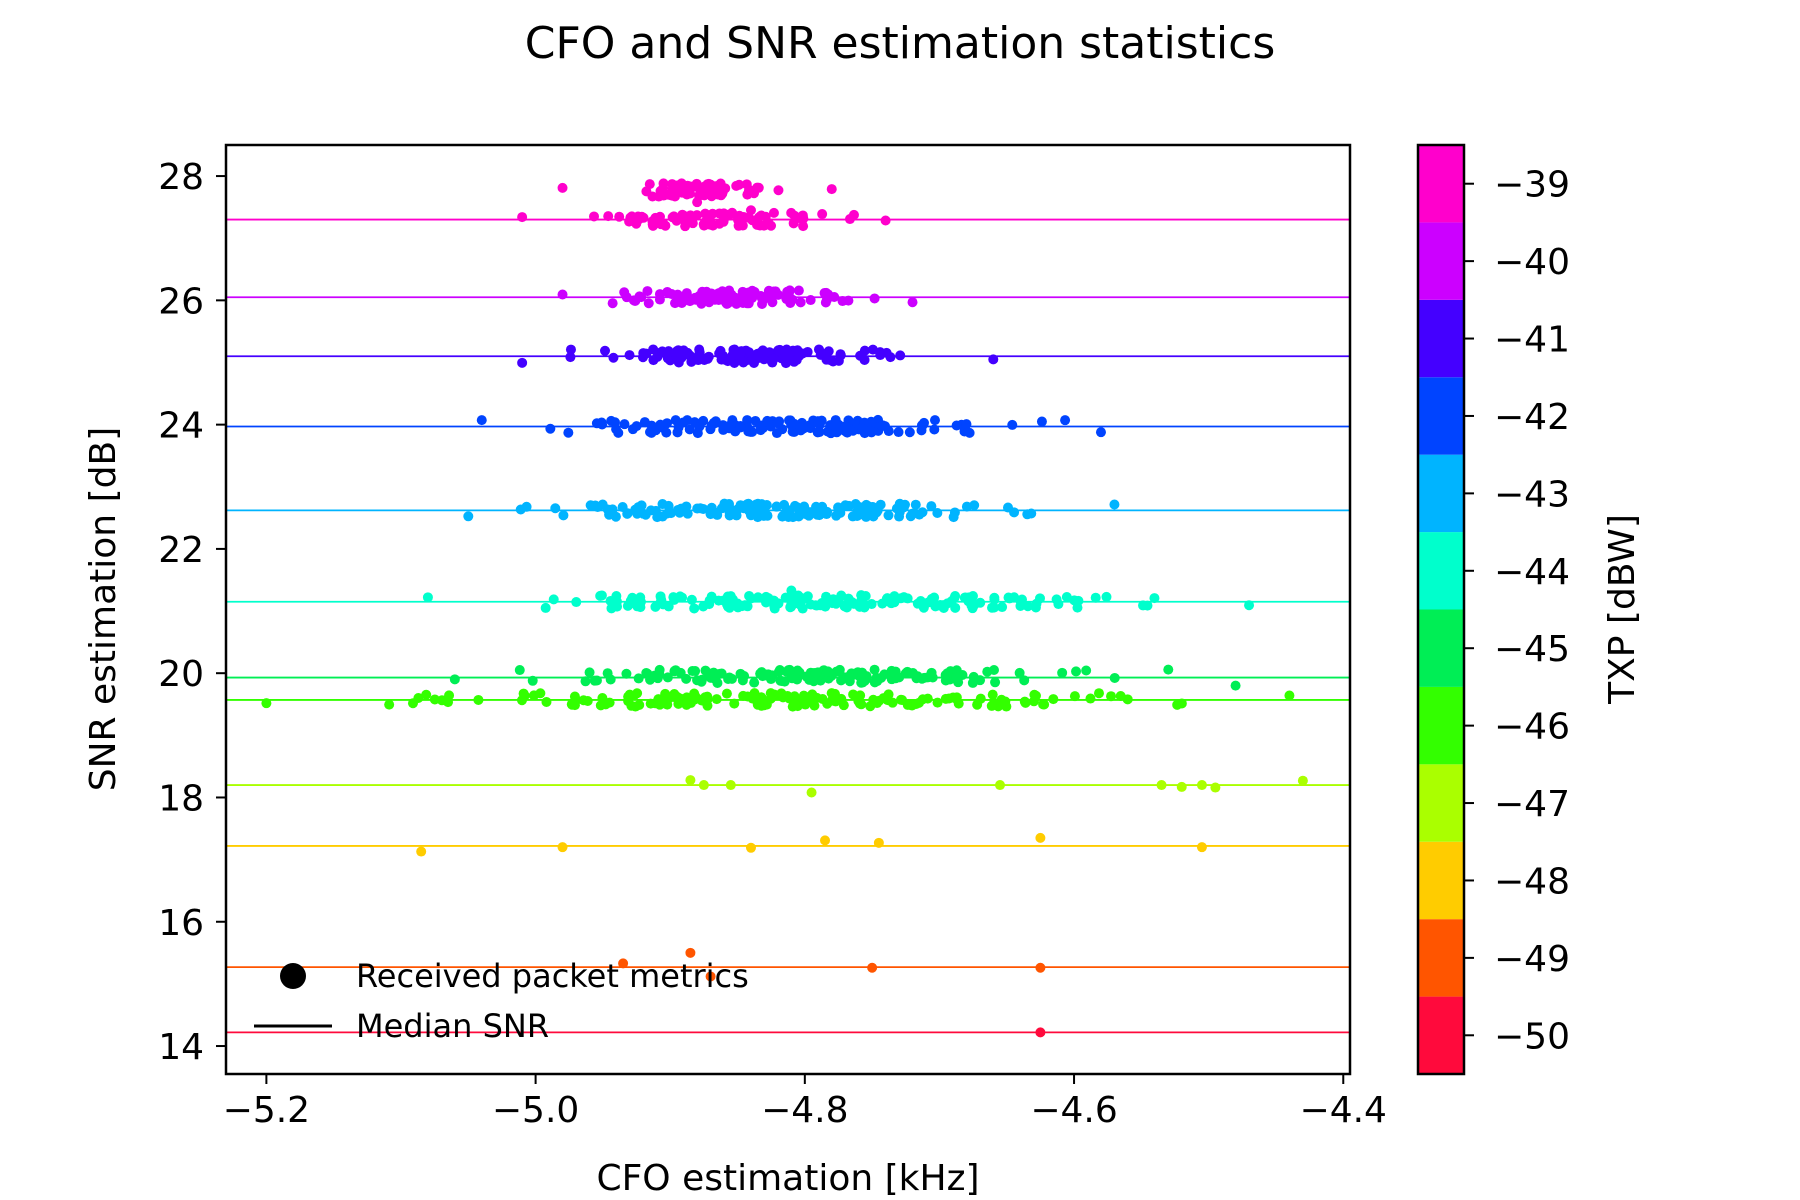  I want to click on y-tick-label: 28, so click(181, 177).